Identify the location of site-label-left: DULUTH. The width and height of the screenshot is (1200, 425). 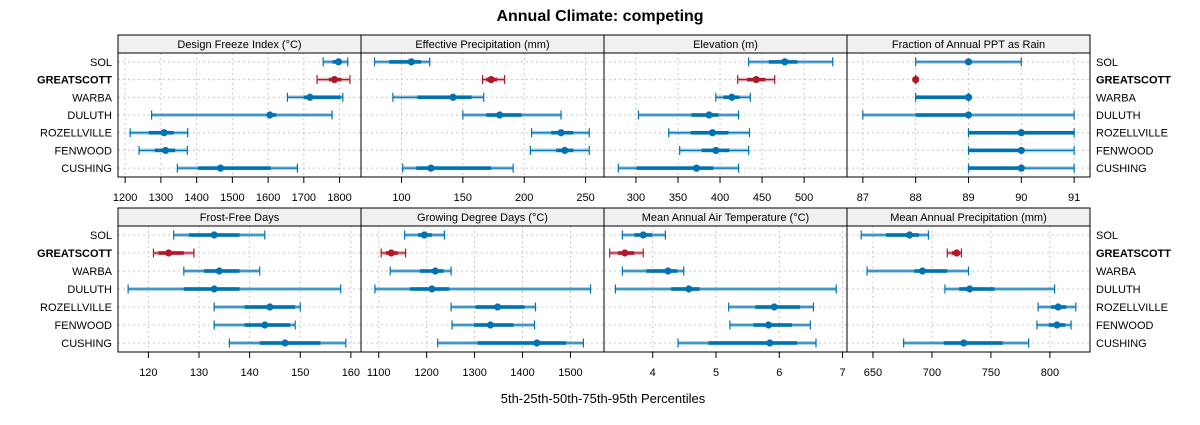
(89, 116).